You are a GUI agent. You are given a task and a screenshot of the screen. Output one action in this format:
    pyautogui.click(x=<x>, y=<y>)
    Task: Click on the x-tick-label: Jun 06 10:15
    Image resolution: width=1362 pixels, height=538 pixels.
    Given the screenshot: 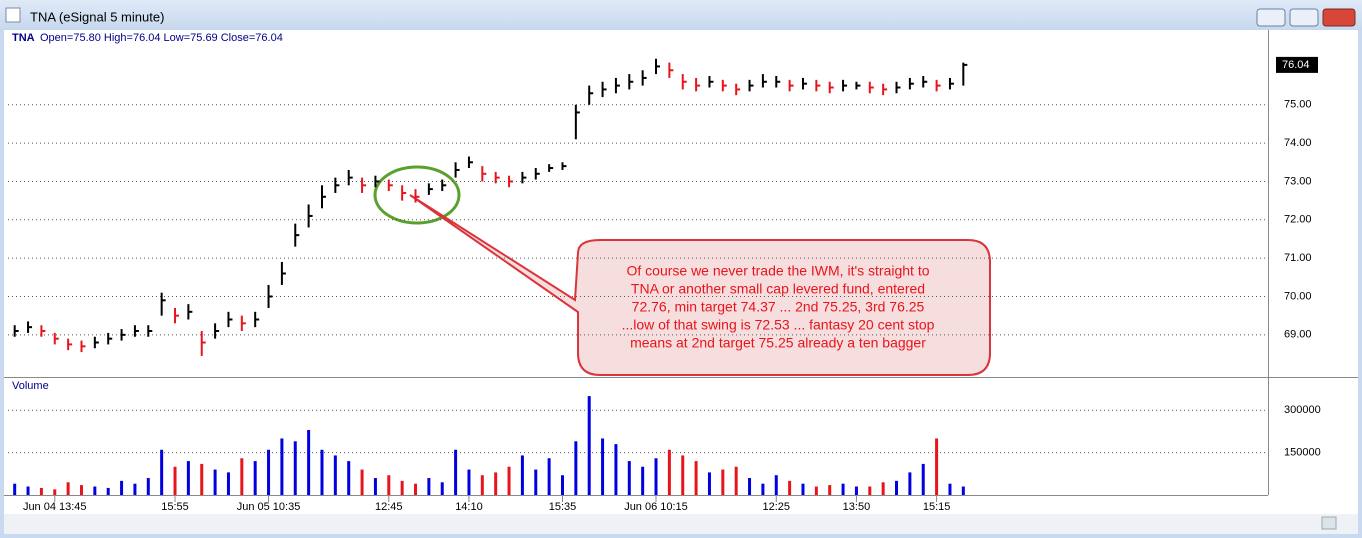 What is the action you would take?
    pyautogui.click(x=656, y=507)
    